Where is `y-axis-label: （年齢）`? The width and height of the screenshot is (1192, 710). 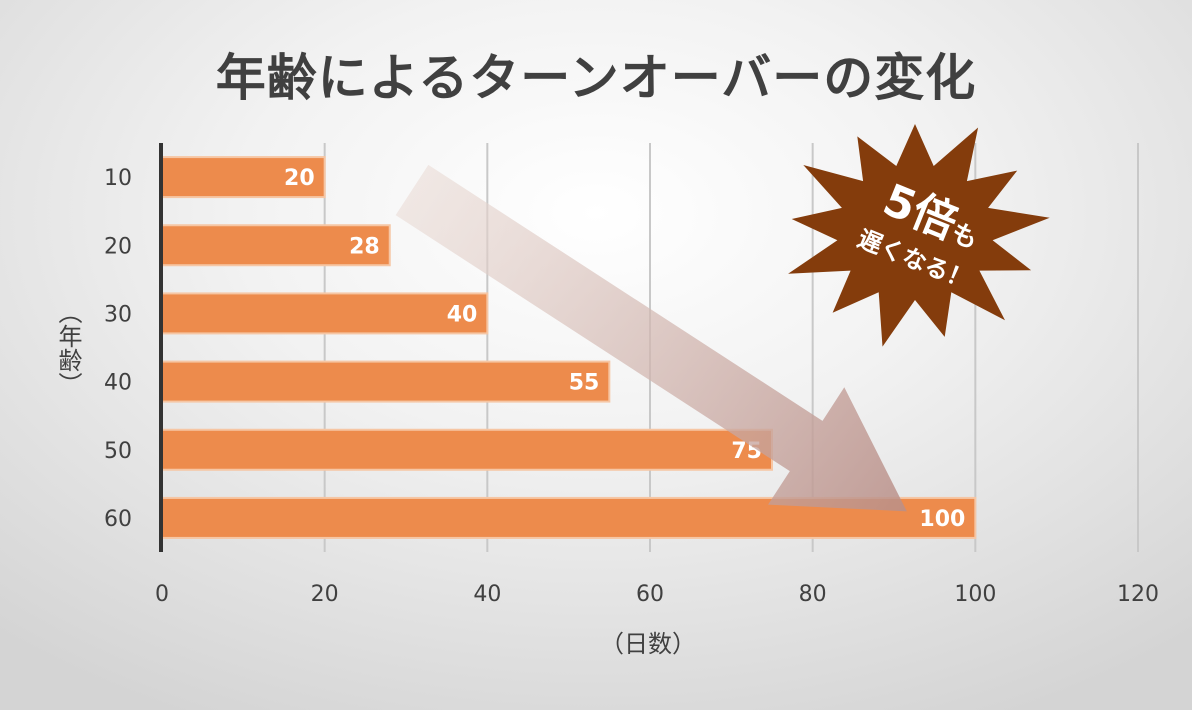
y-axis-label: （年齢） is located at coordinates (68, 348).